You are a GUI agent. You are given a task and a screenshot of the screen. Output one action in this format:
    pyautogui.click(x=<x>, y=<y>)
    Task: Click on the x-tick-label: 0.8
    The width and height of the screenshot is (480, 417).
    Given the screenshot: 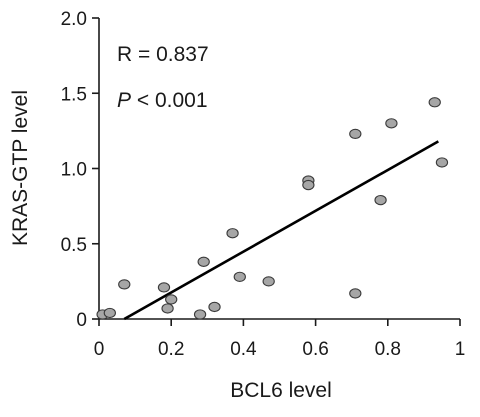 What is the action you would take?
    pyautogui.click(x=388, y=349)
    